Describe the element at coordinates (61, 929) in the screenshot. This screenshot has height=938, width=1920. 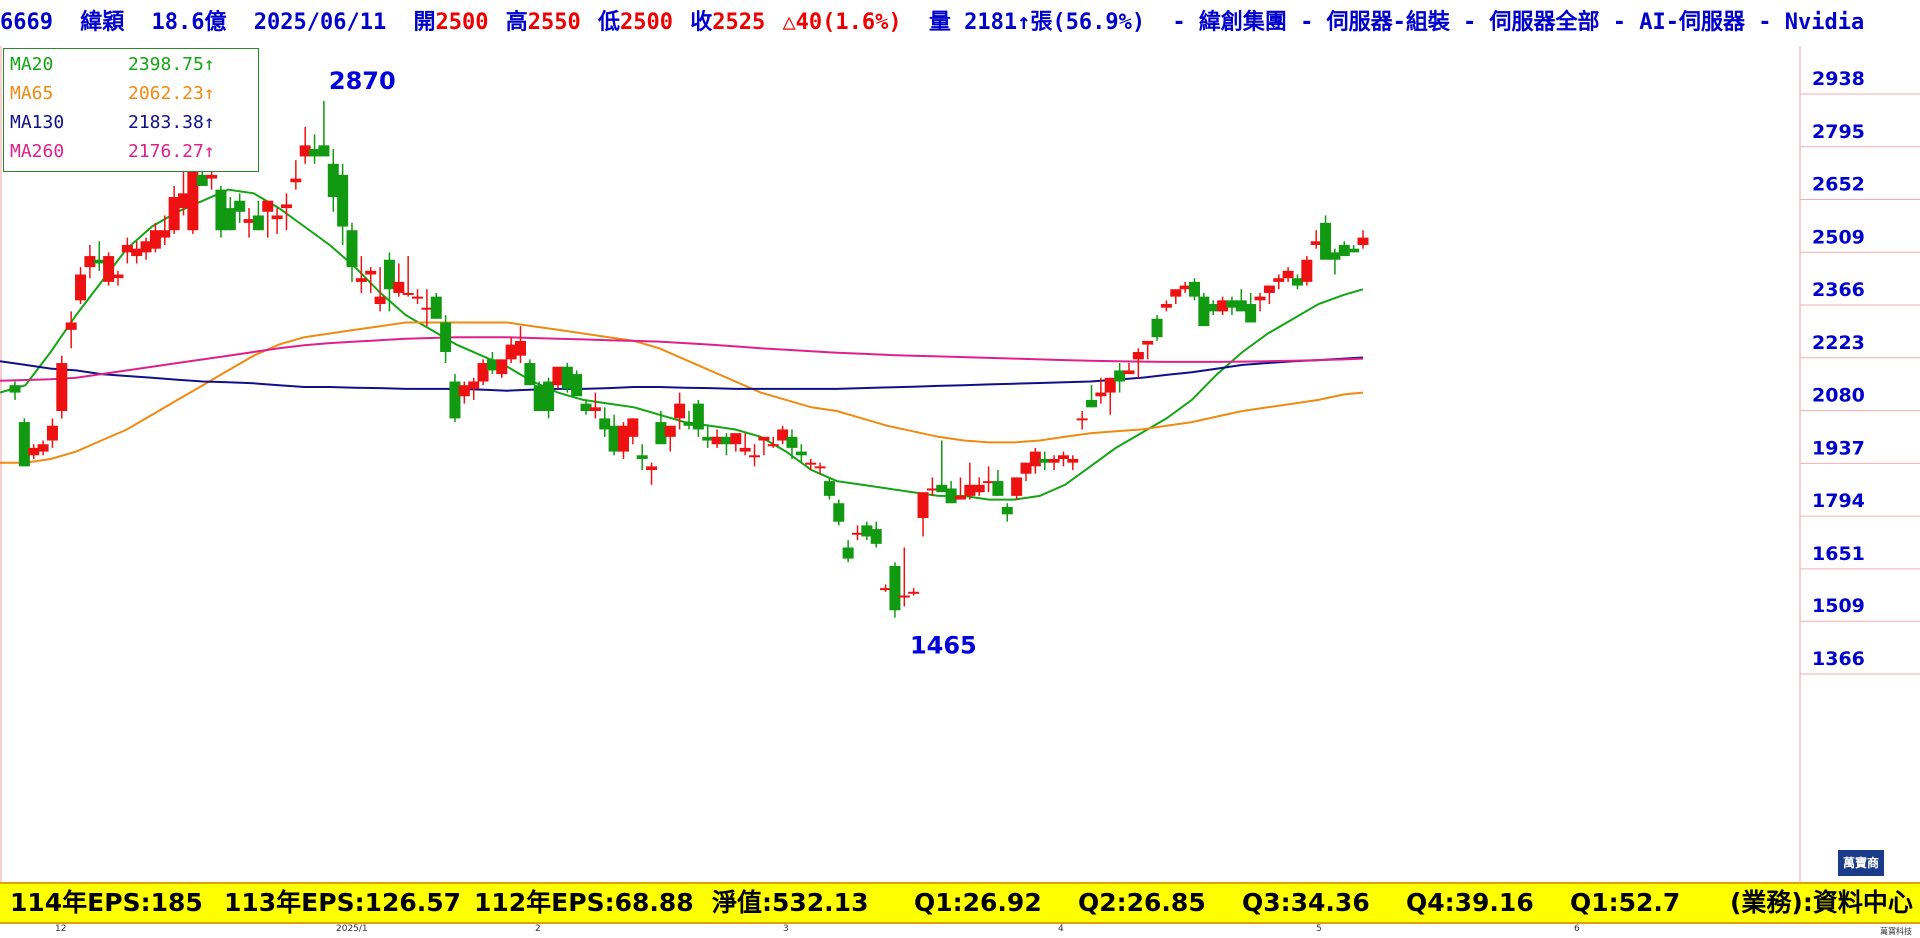
I see `x-label-dec: 12` at that location.